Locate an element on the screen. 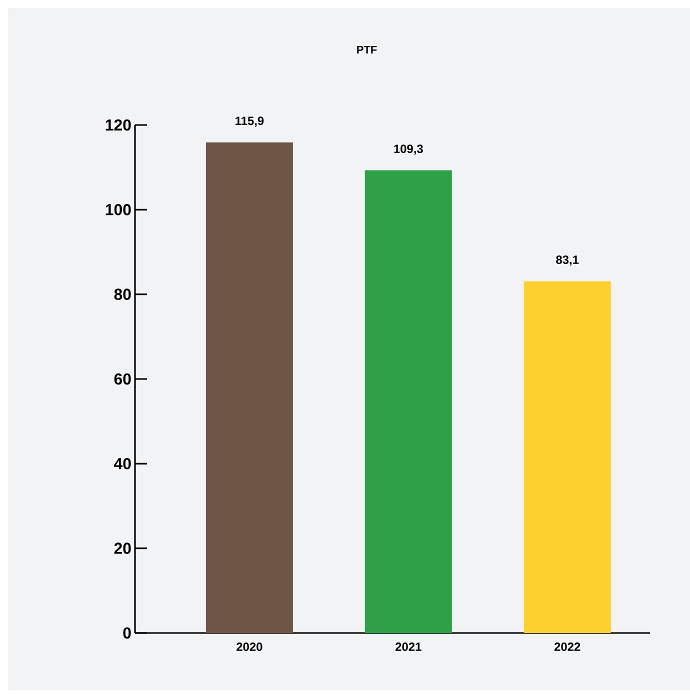  y-tick-label: 120 is located at coordinates (118, 125).